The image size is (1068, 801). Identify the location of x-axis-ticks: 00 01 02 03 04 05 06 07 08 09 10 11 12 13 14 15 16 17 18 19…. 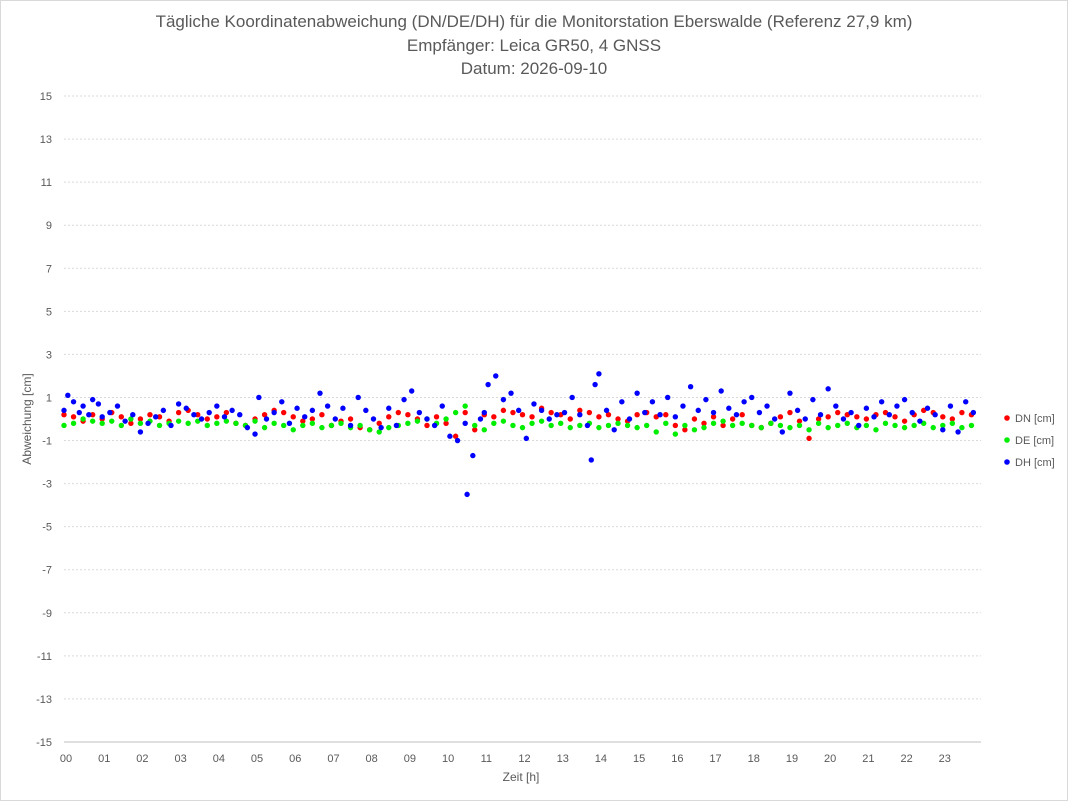
(505, 759).